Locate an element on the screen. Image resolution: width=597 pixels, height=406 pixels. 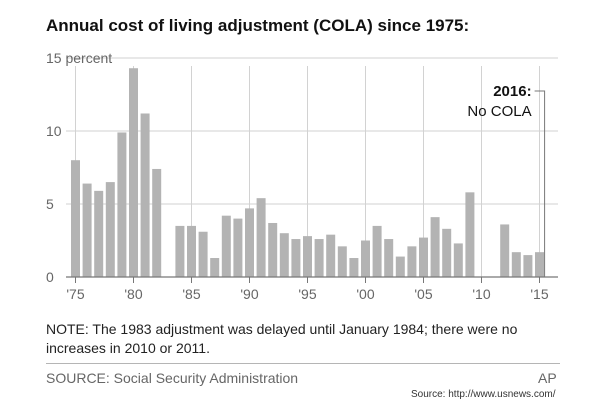
divider is located at coordinates (303, 363).